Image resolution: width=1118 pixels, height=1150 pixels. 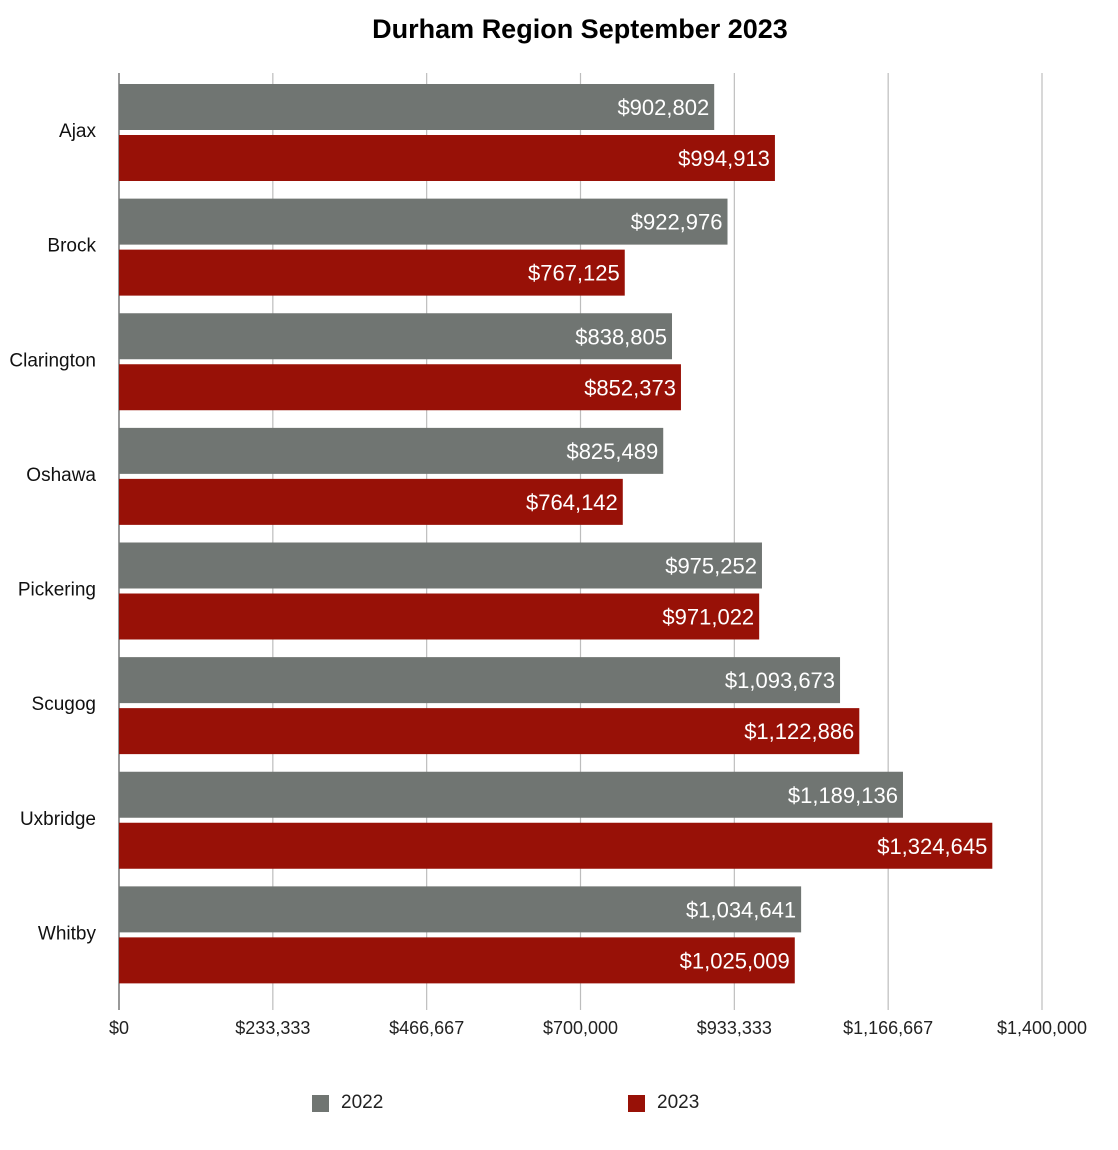 I want to click on data-label: $1,025,009, so click(x=735, y=960).